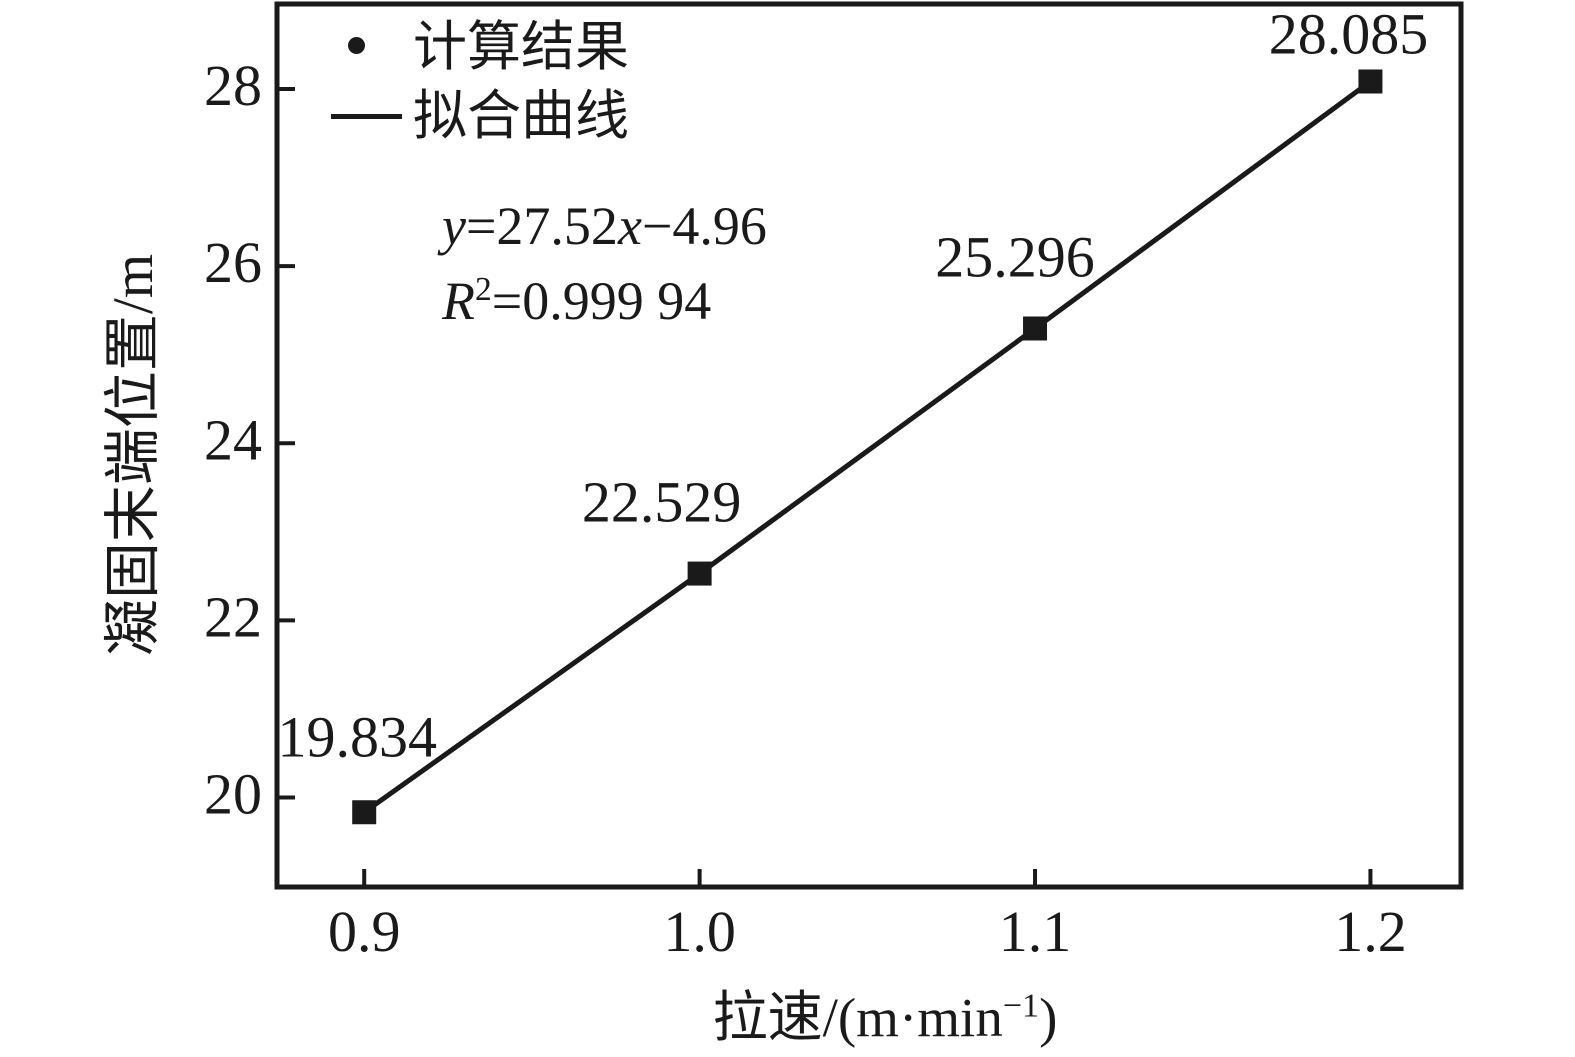 This screenshot has width=1575, height=1057. What do you see at coordinates (357, 736) in the screenshot?
I see `data-point-label: 19.834` at bounding box center [357, 736].